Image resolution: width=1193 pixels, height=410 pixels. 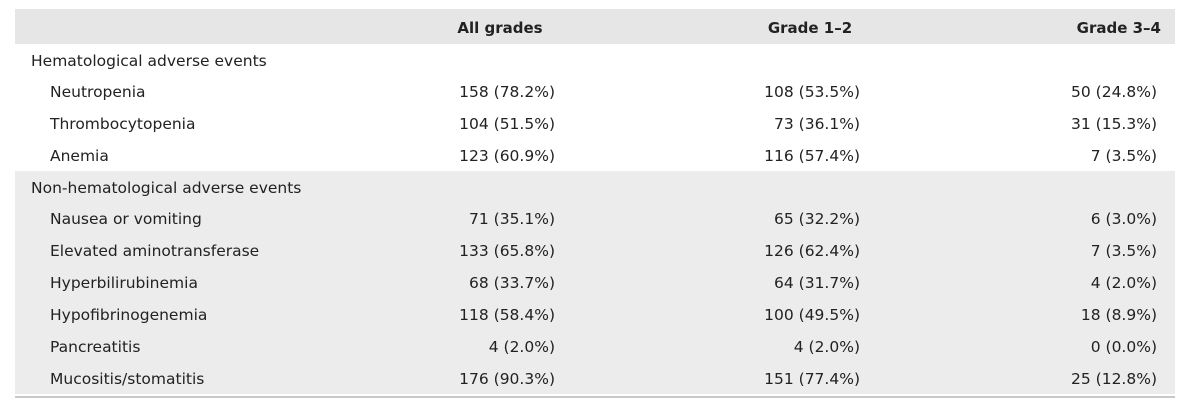 I want to click on row-label: Thrombocytopenia, so click(x=123, y=124).